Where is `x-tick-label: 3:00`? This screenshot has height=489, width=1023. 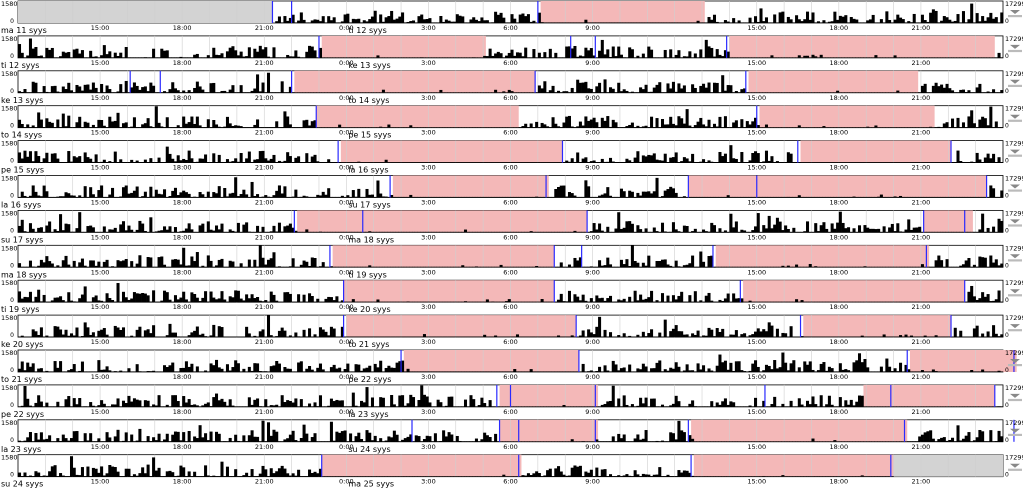
x-tick-label: 3:00 is located at coordinates (428, 133).